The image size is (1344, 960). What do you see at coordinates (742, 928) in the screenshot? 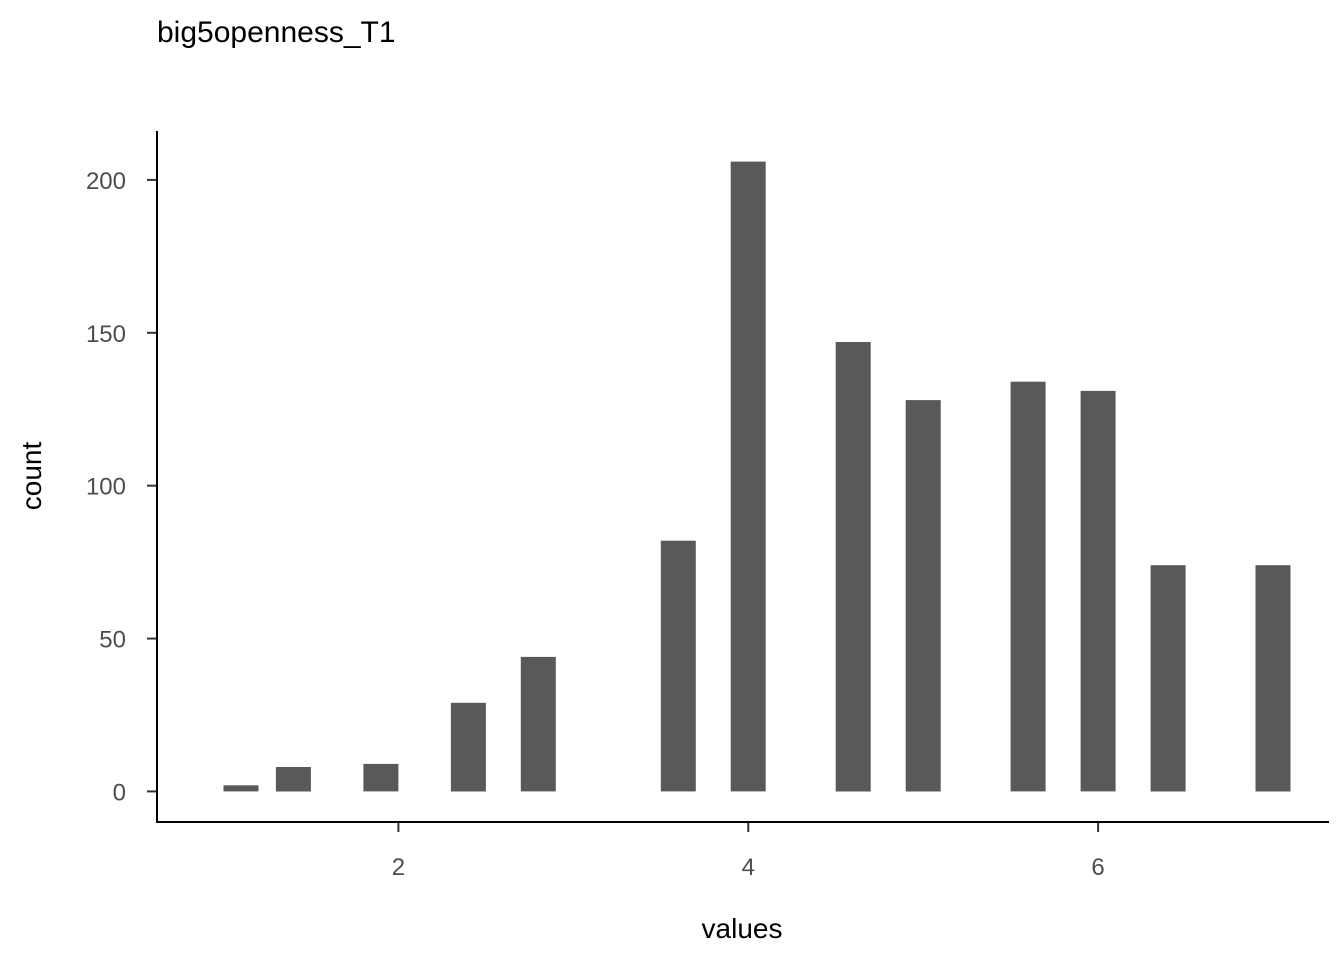
I see `x-axis-label: values` at bounding box center [742, 928].